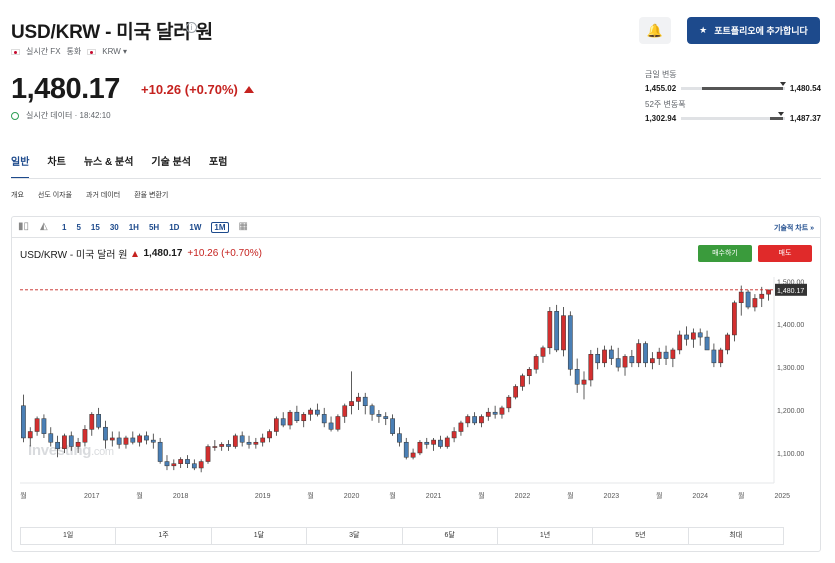  I want to click on subtab-converter: 환율 변환기, so click(151, 195).